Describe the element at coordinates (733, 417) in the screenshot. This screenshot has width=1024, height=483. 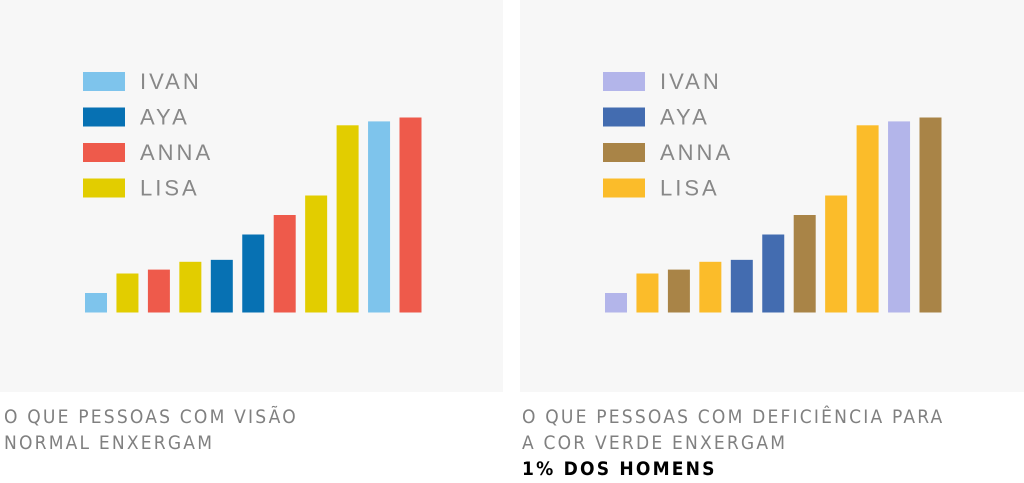
I see `caption-line: O QUE PESSOAS COM DEFICIÊNCIA PARA` at that location.